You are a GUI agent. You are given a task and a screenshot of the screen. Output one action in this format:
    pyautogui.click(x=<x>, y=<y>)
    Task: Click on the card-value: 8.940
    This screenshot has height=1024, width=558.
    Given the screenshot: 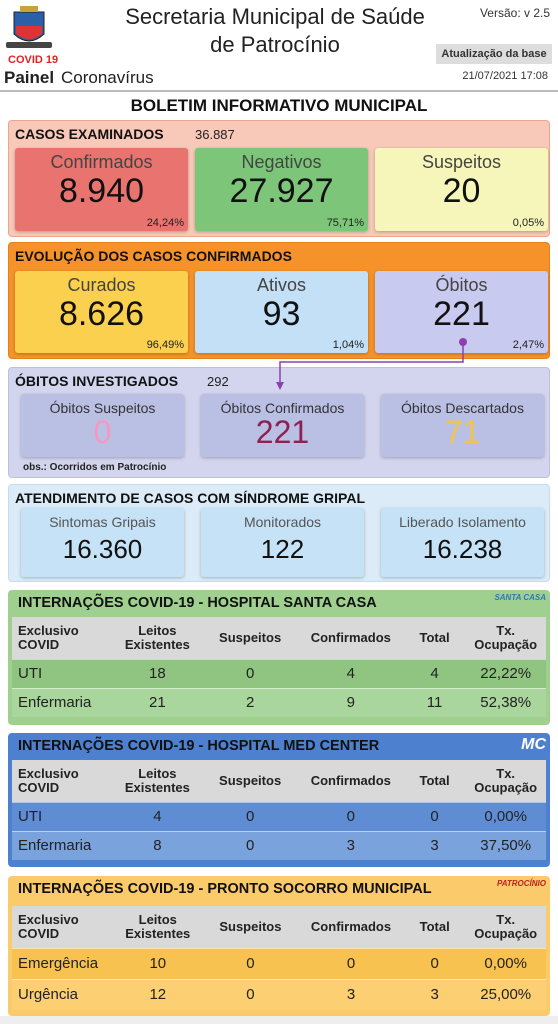 What is the action you would take?
    pyautogui.click(x=101, y=191)
    